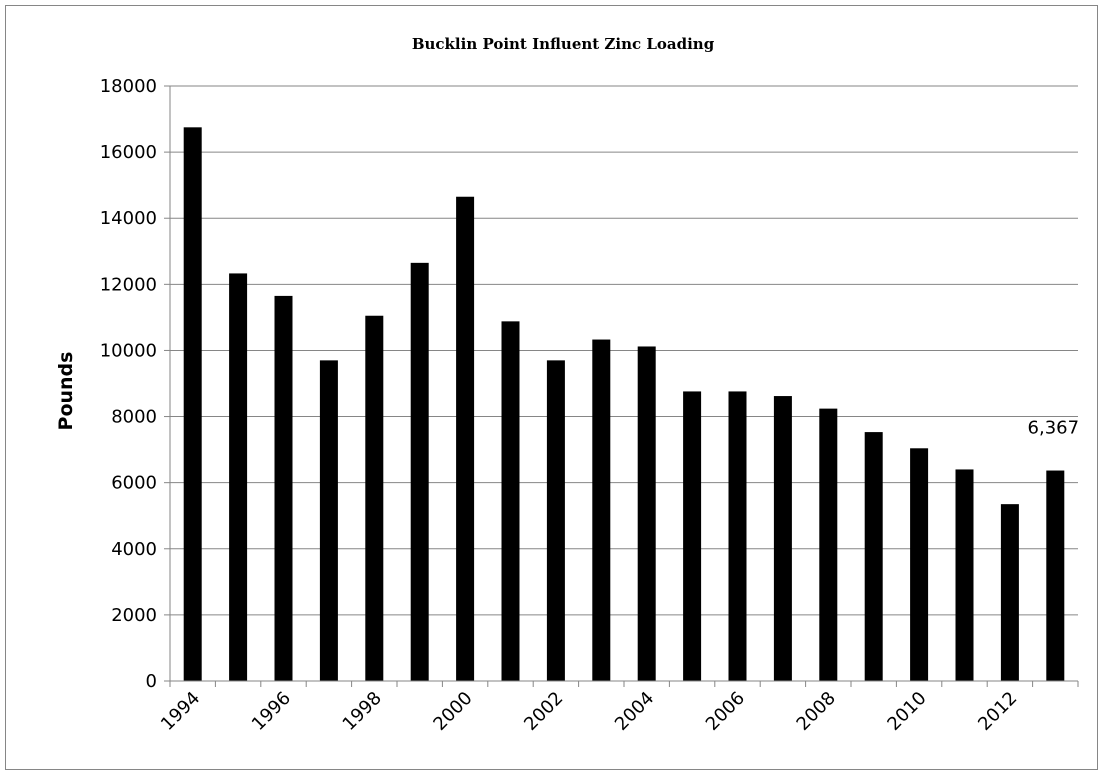 Image resolution: width=1105 pixels, height=775 pixels. I want to click on x-tick-label-2004: 2004, so click(634, 711).